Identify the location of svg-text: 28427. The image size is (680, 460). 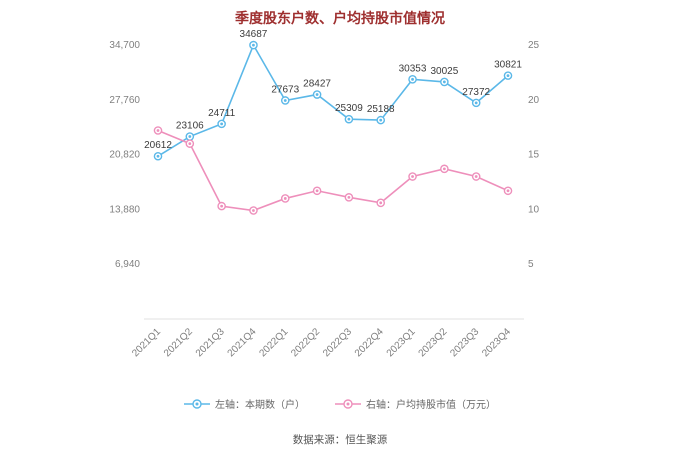
(317, 84).